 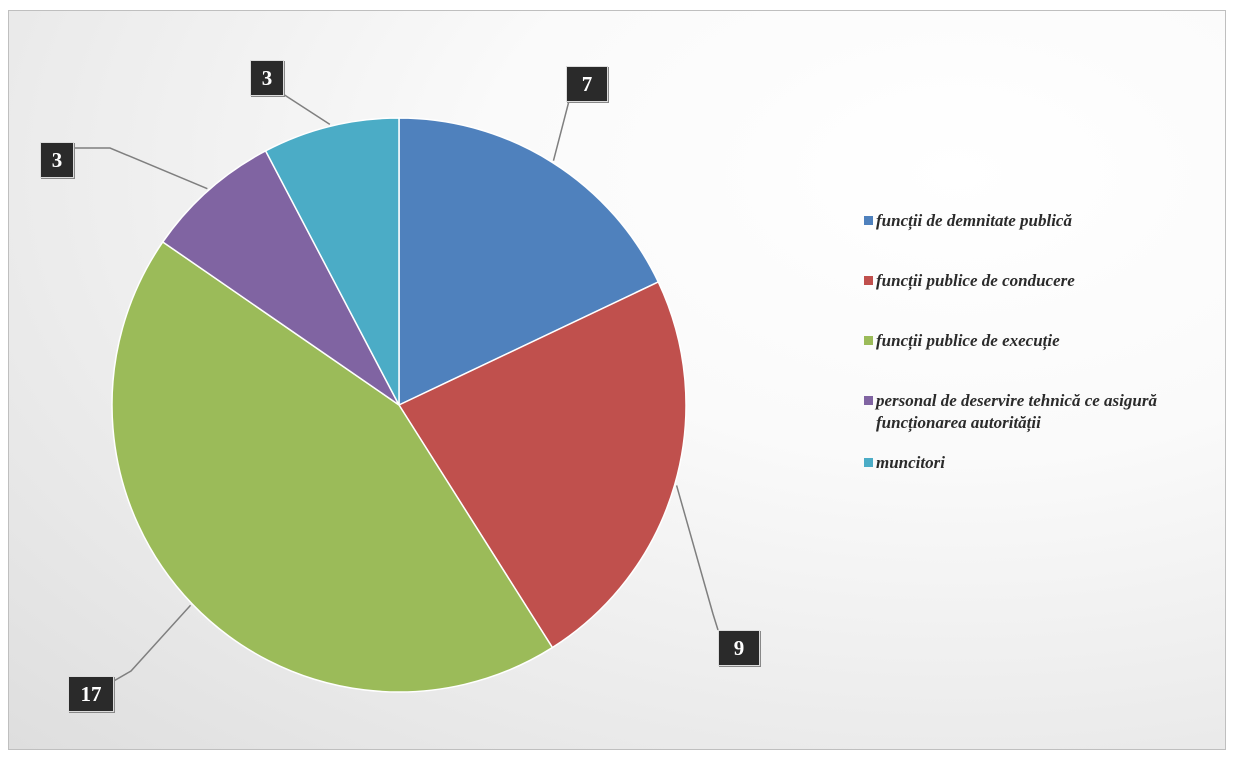 What do you see at coordinates (974, 220) in the screenshot?
I see `legend-label: funcții de demnitate publică` at bounding box center [974, 220].